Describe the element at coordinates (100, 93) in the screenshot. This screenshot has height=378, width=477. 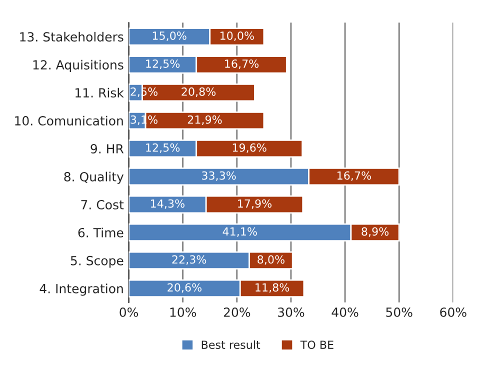
I see `y-tick-label: 11. Risk` at that location.